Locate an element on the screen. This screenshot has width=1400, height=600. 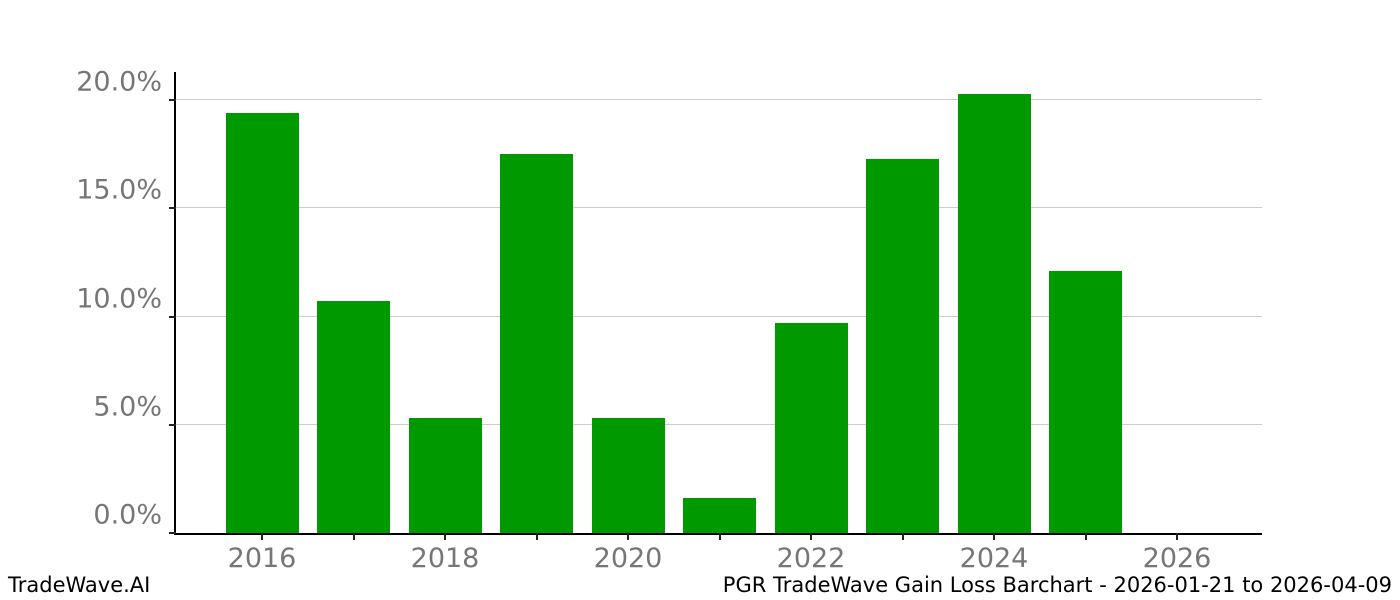
bar-2018 is located at coordinates (445, 475).